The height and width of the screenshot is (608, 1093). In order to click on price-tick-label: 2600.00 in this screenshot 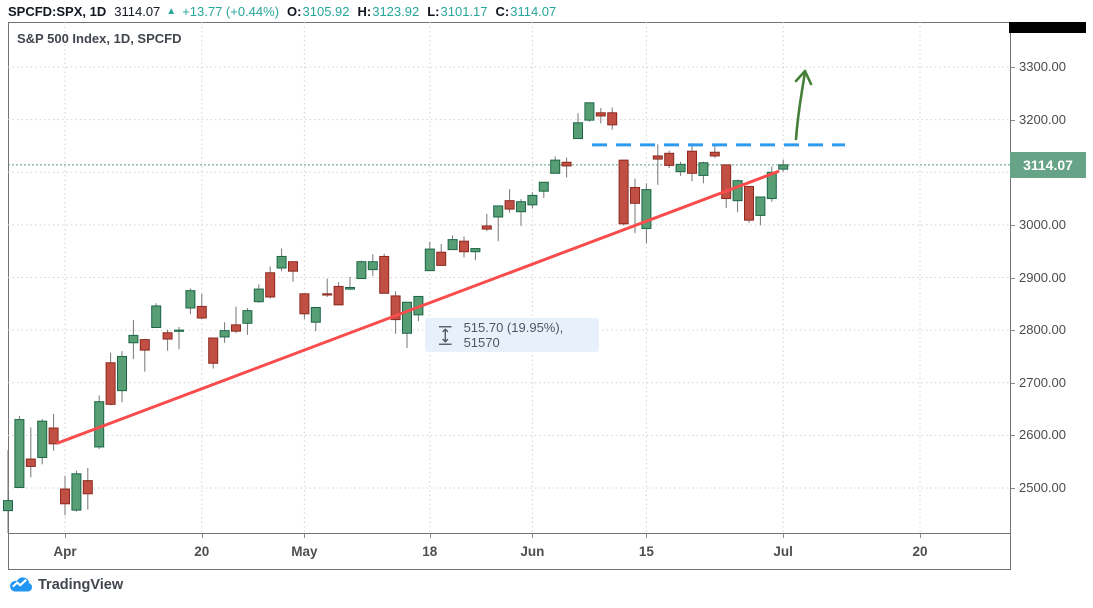, I will do `click(1042, 435)`.